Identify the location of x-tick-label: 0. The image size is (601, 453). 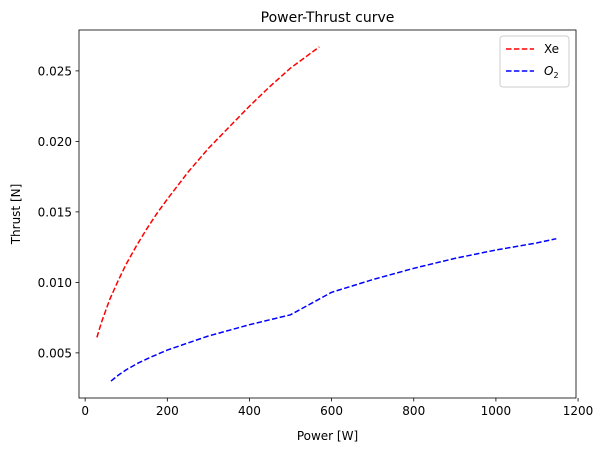
(85, 411).